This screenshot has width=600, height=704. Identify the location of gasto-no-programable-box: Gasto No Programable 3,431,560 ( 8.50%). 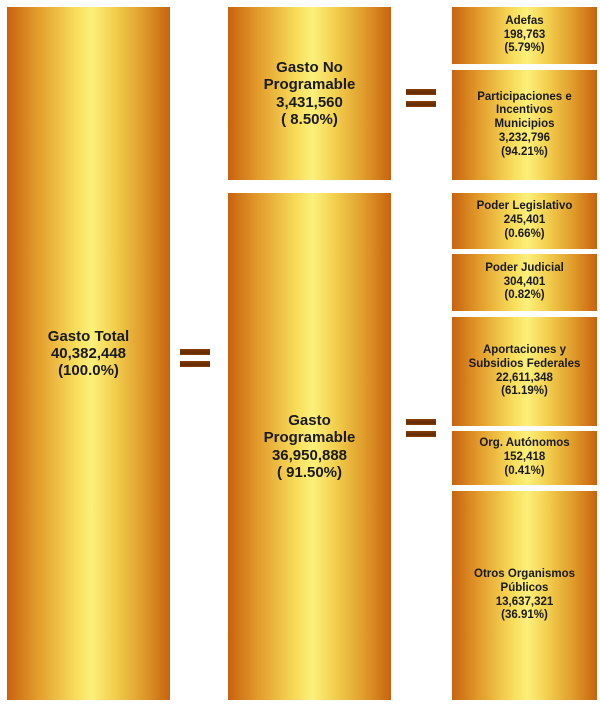
(309, 93).